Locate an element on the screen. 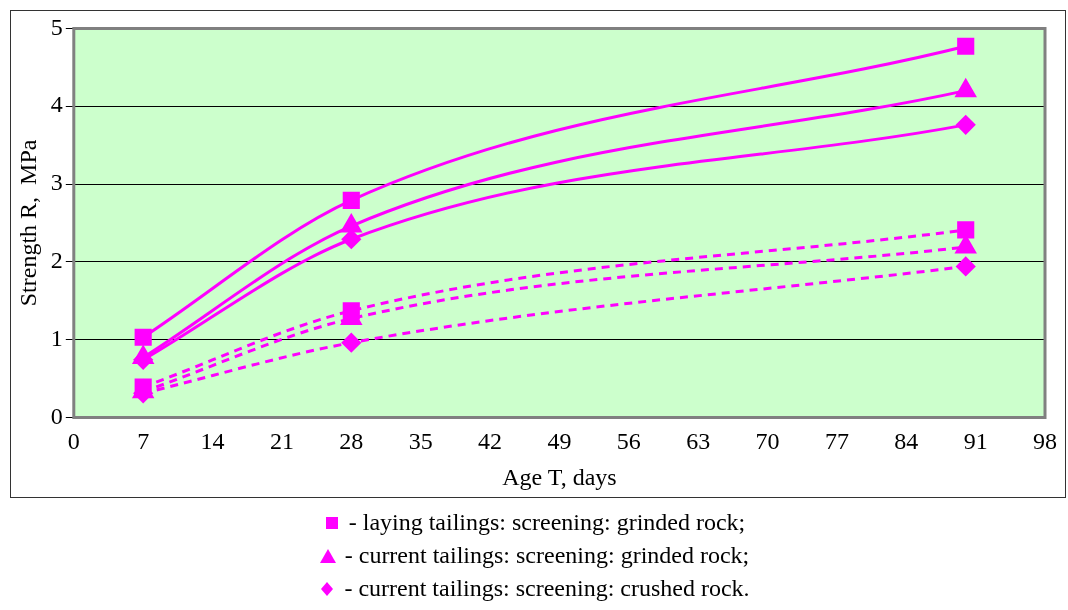 This screenshot has height=610, width=1068. y-axis-title: Strength R, MPa is located at coordinates (27, 223).